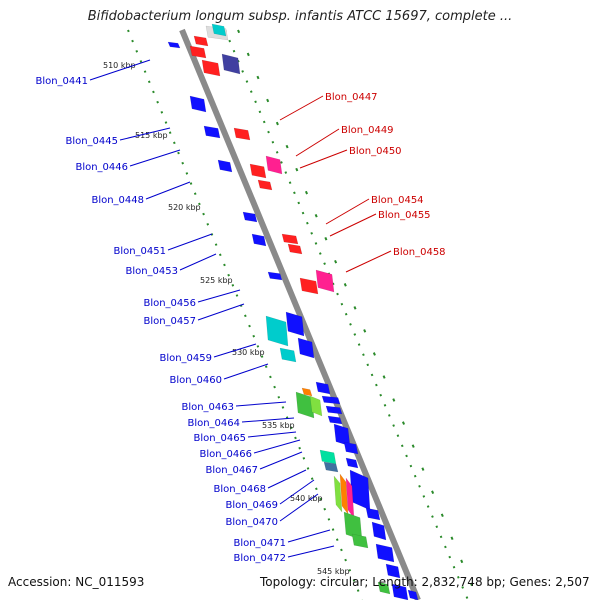 The image size is (600, 600). Describe the element at coordinates (251, 505) in the screenshot. I see `gene-label-blon-0469: Blon_0469` at that location.